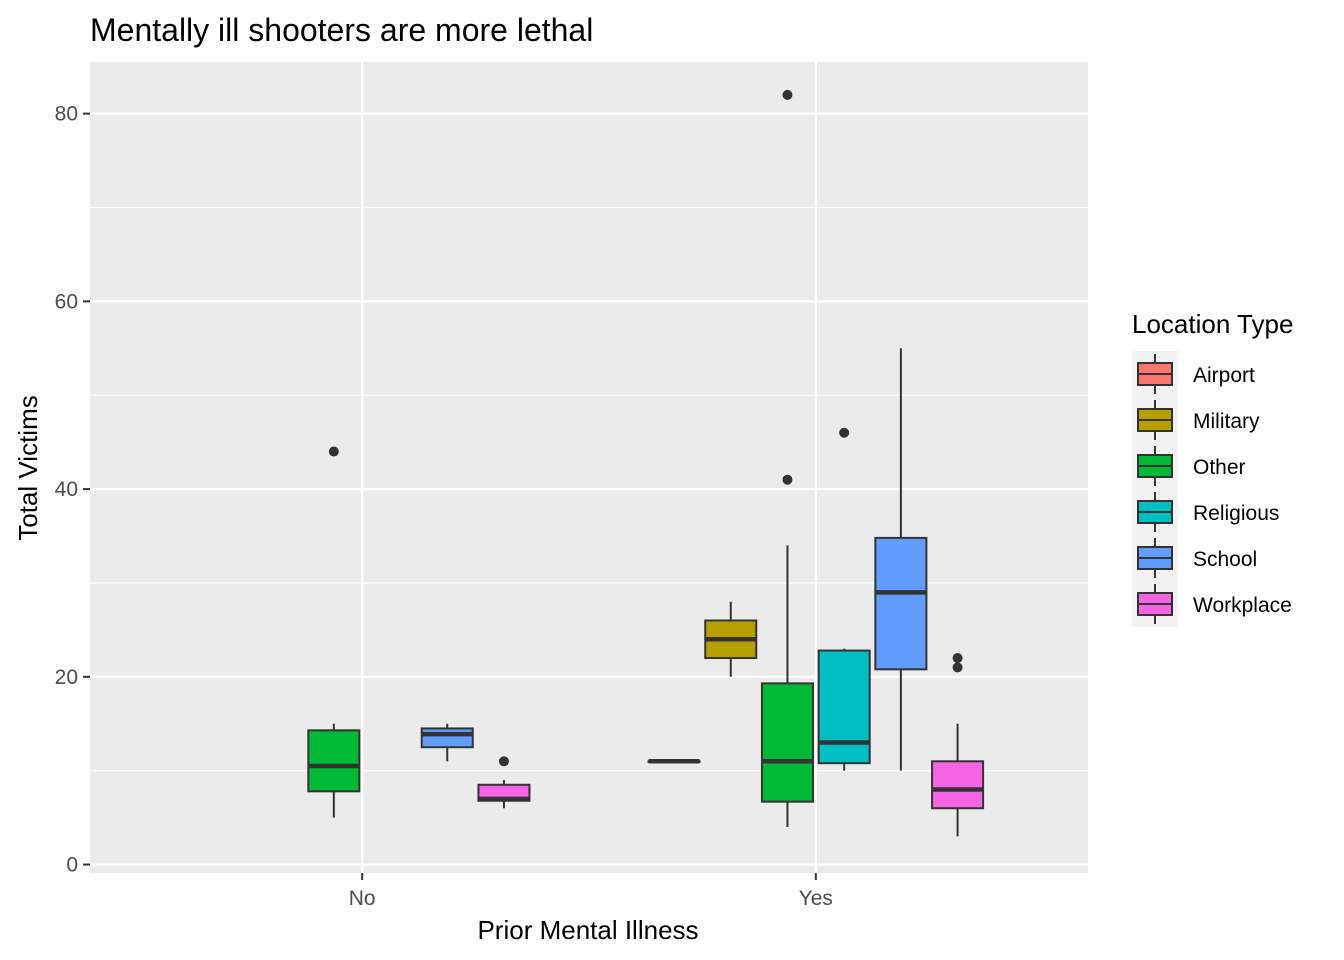 The width and height of the screenshot is (1344, 960). Describe the element at coordinates (334, 632) in the screenshot. I see `box-no-other` at that location.